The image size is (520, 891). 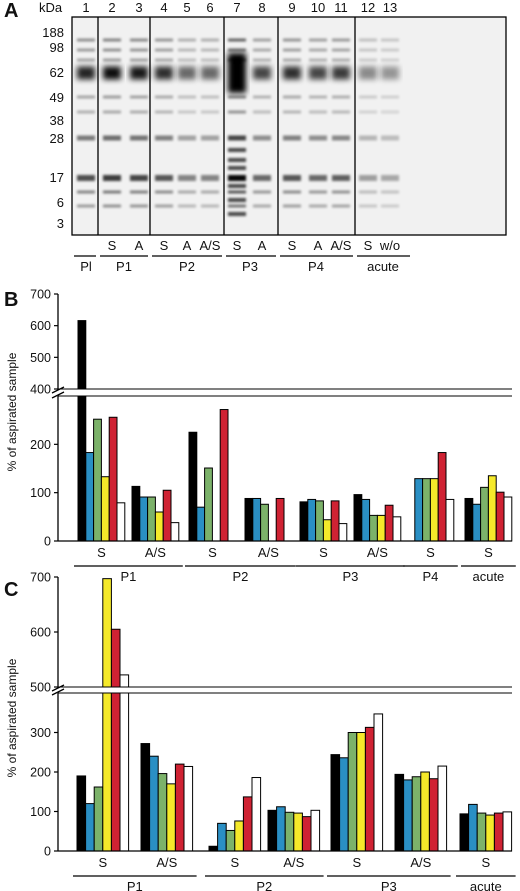 I want to click on panel-c-label: C, so click(x=11, y=590).